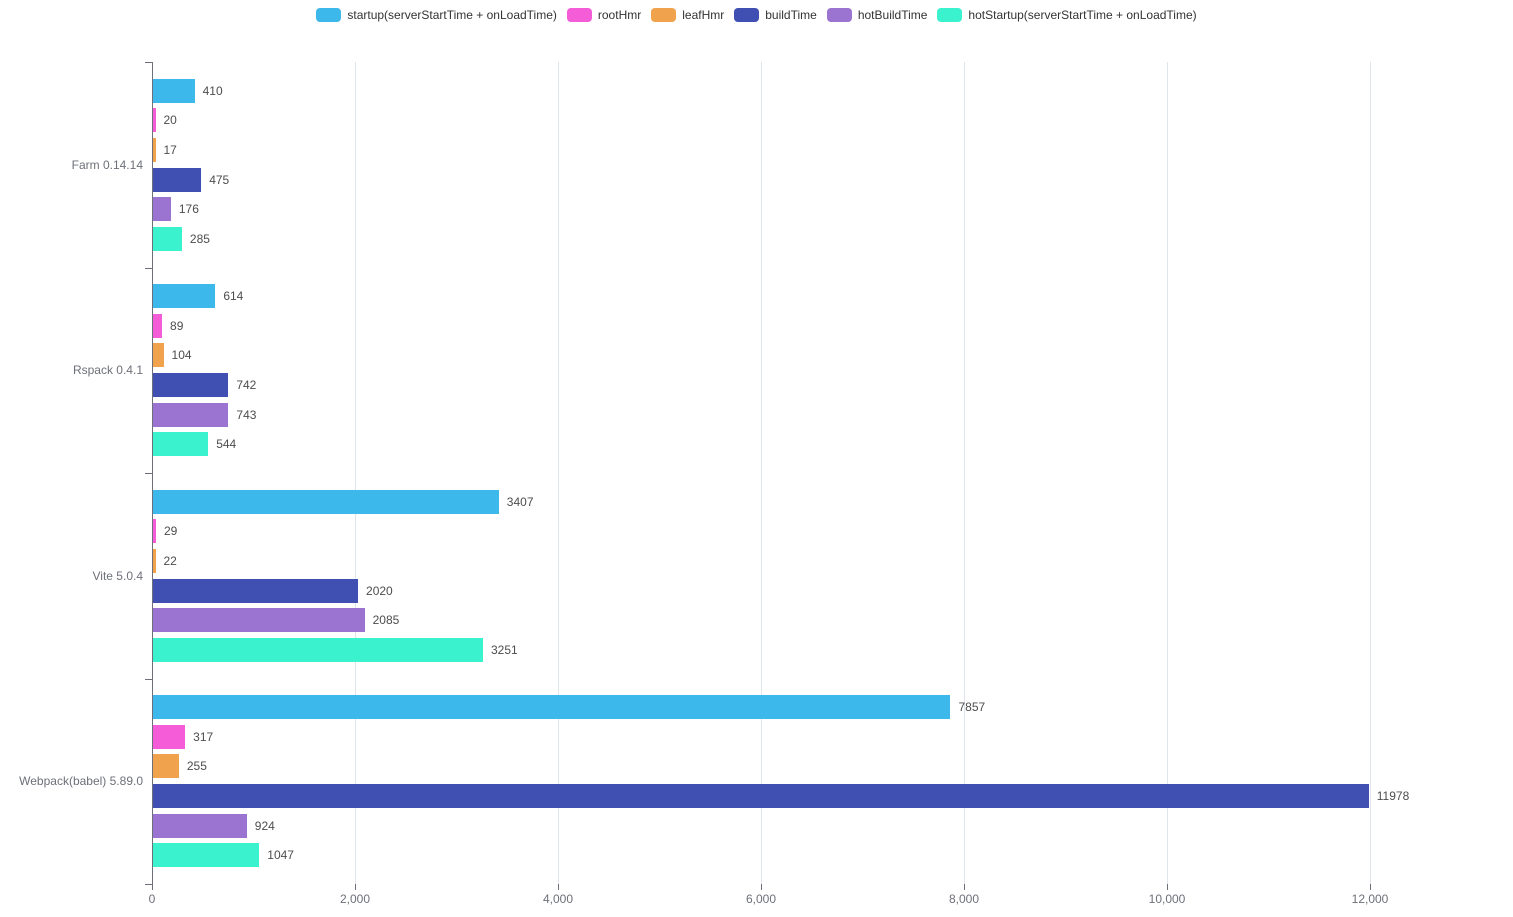 The height and width of the screenshot is (917, 1513). I want to click on bar-value-label: 89, so click(177, 325).